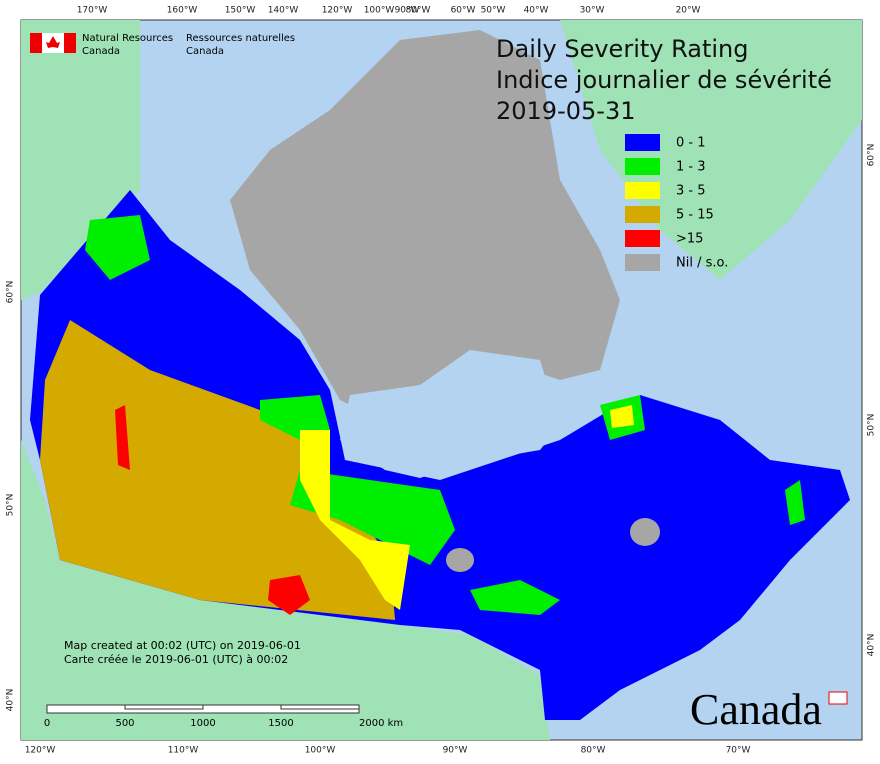 The image size is (880, 764). I want to click on agency-en: Natural Resources, so click(127, 38).